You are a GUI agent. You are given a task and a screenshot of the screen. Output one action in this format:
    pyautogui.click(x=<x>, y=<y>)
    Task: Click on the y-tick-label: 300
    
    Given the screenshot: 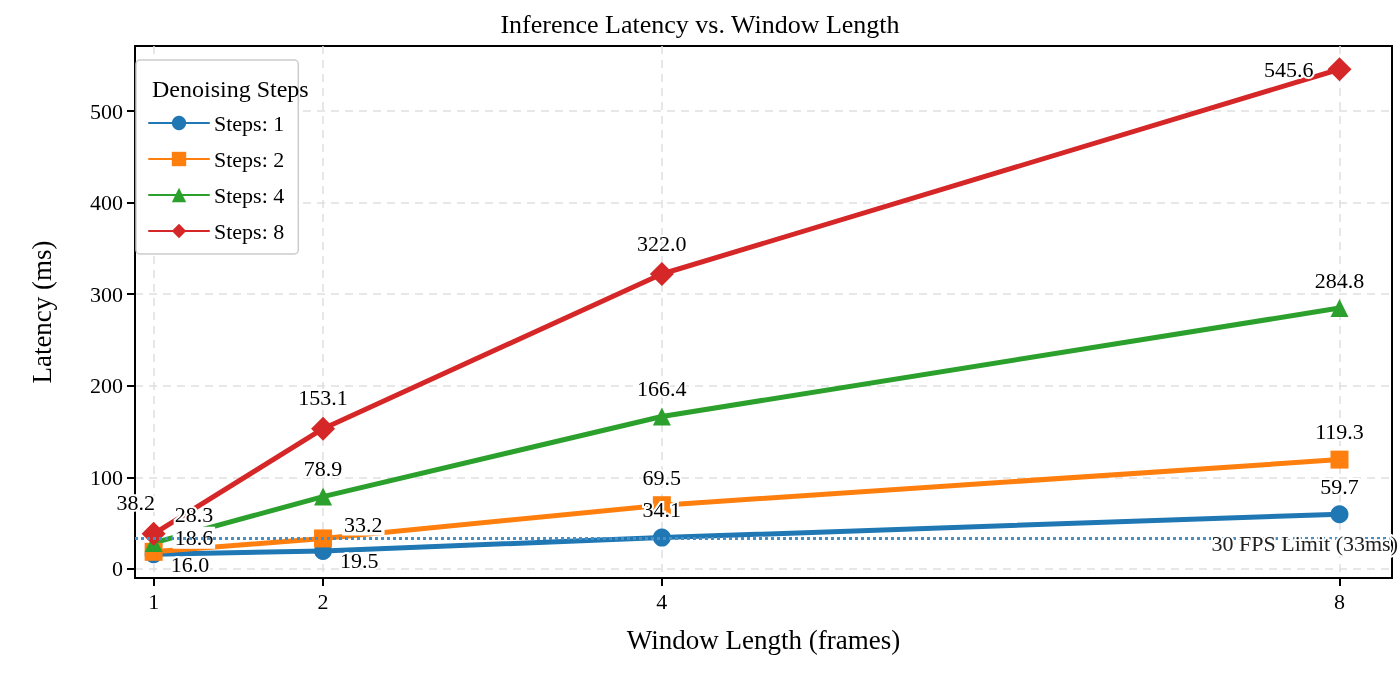 What is the action you would take?
    pyautogui.click(x=106, y=294)
    